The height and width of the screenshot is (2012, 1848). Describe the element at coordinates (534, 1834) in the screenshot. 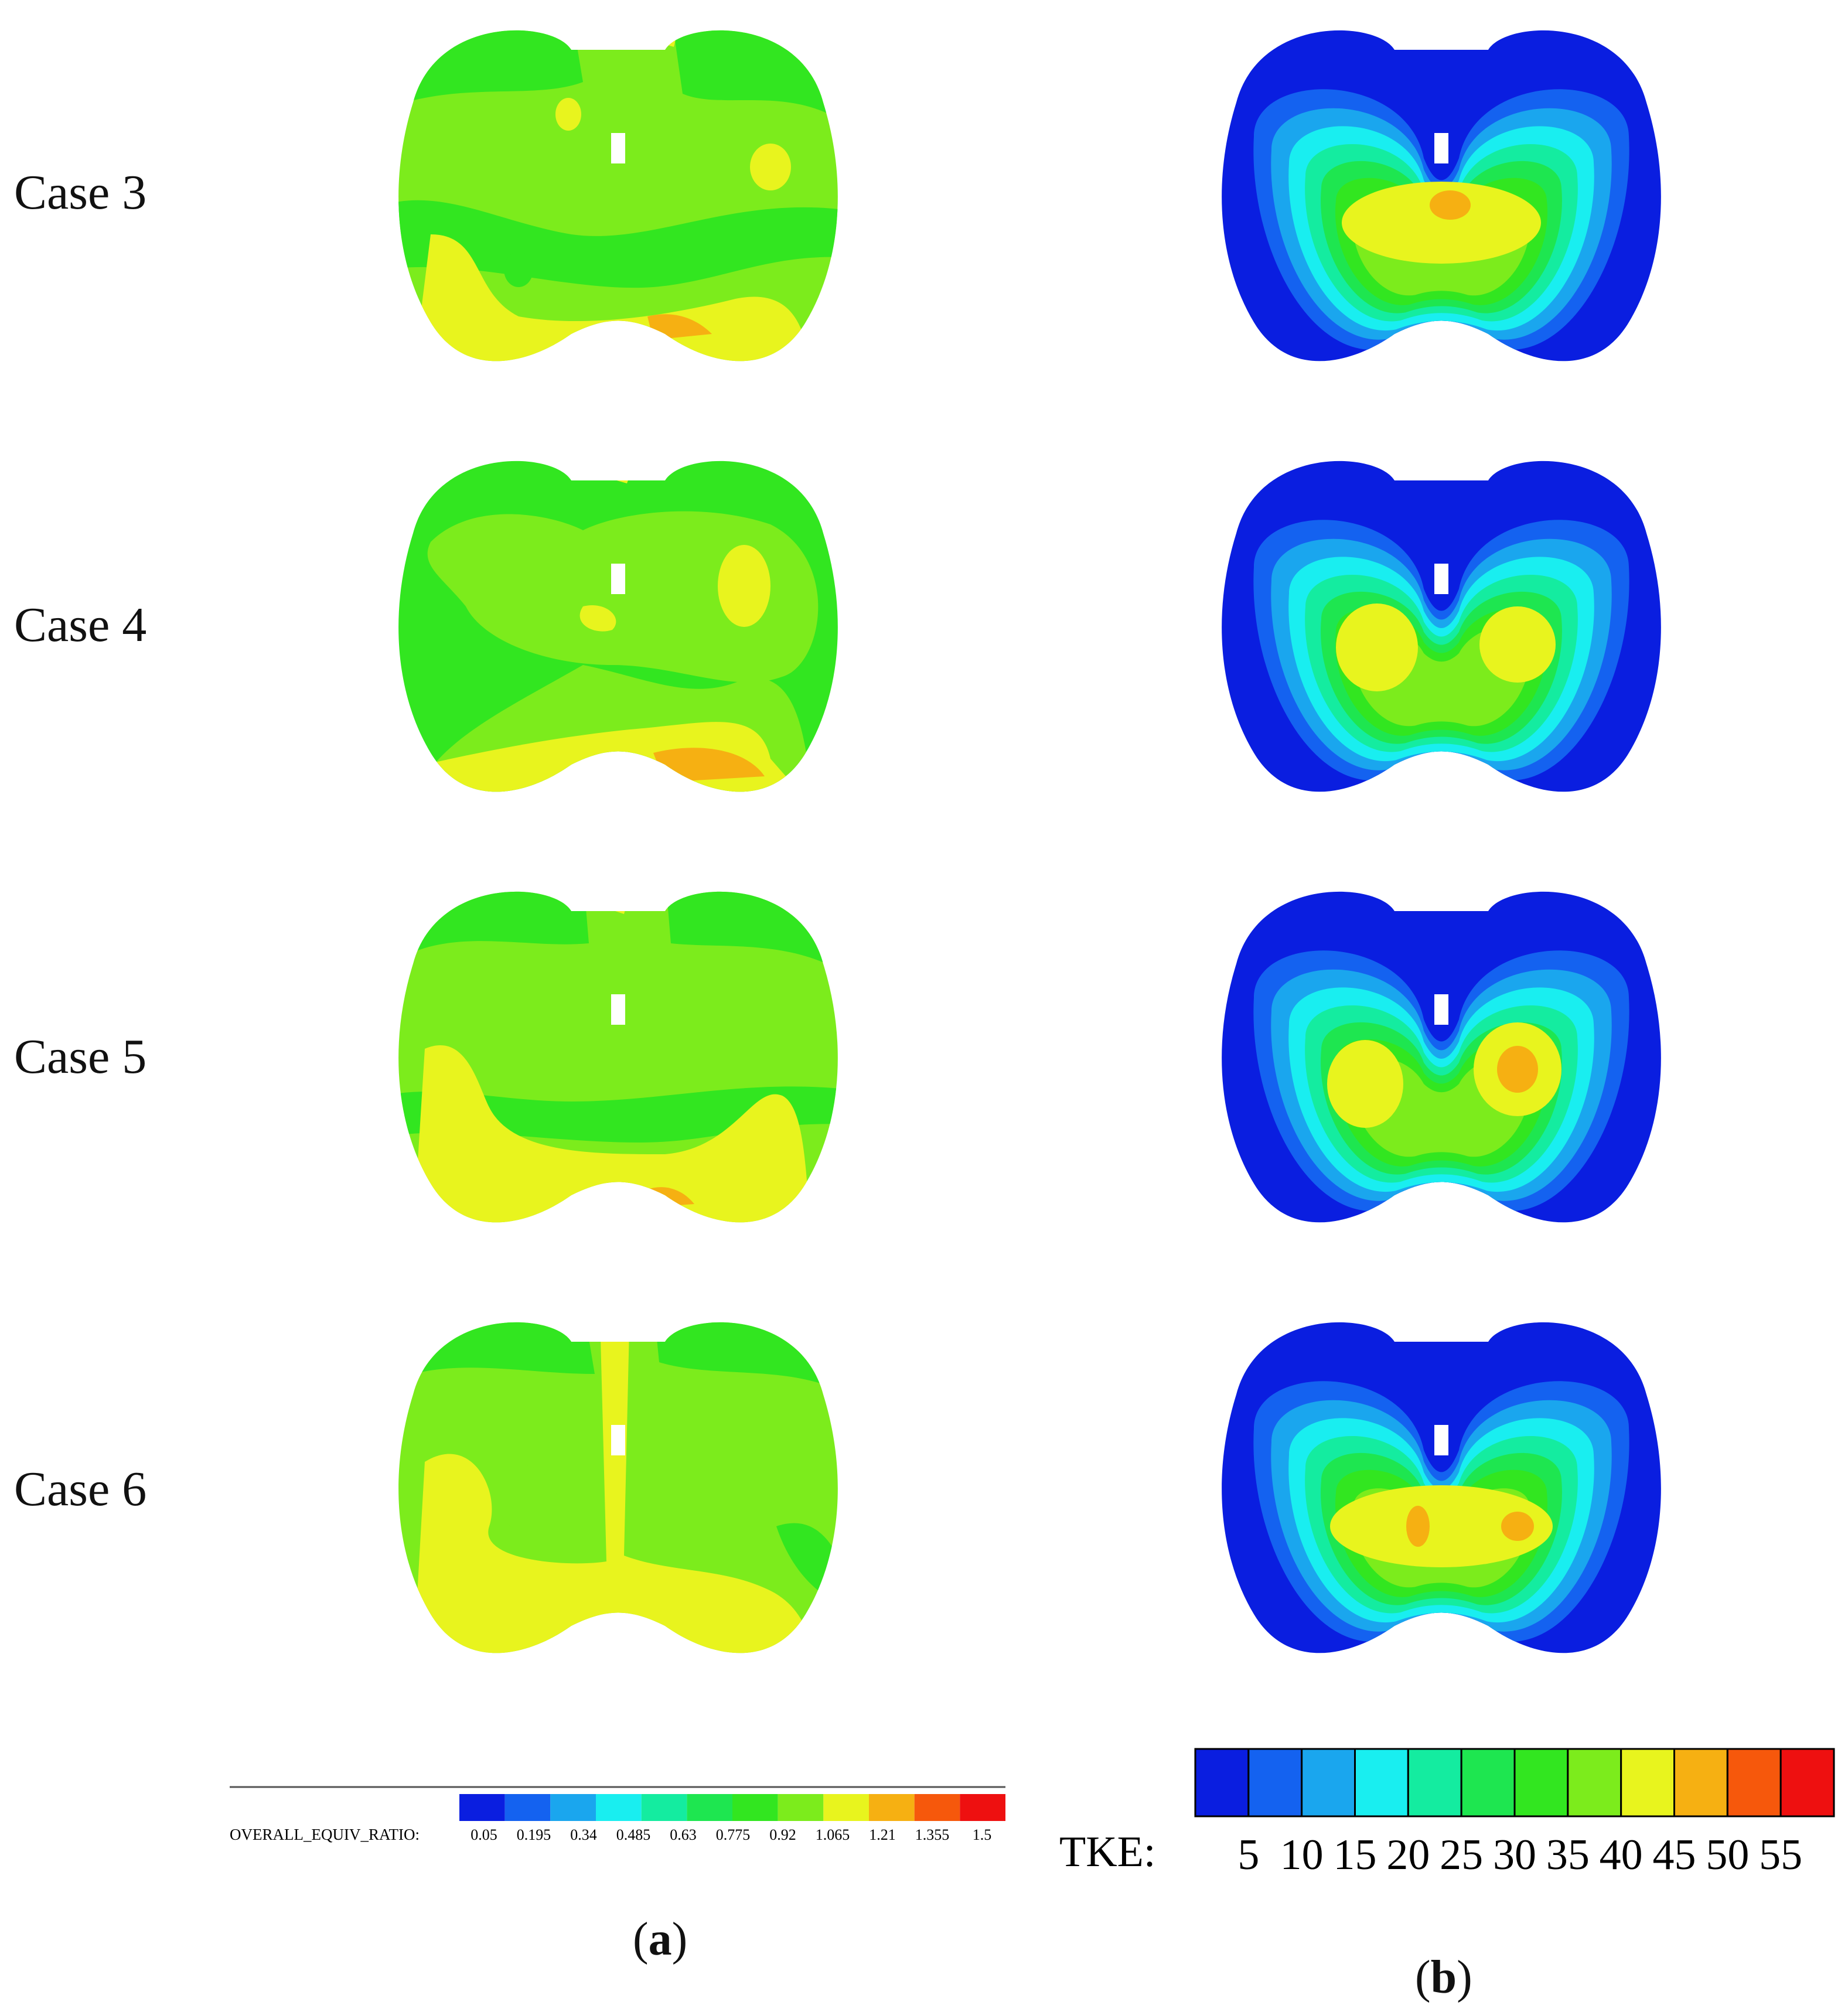

I see `colorbar-a-tick-label: 0.195` at that location.